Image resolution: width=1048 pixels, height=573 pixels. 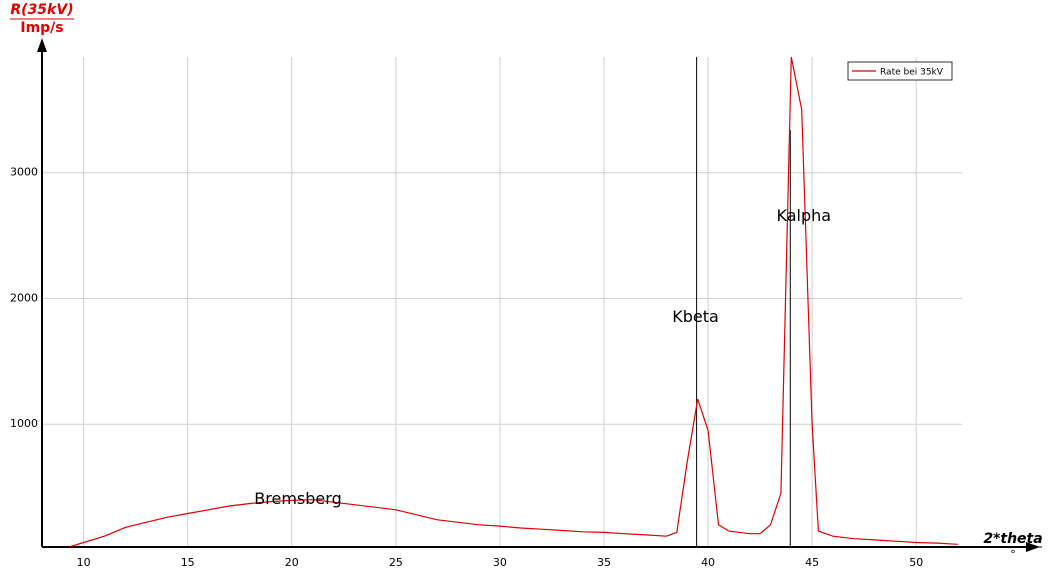 What do you see at coordinates (396, 562) in the screenshot?
I see `x-tick-label: 25` at bounding box center [396, 562].